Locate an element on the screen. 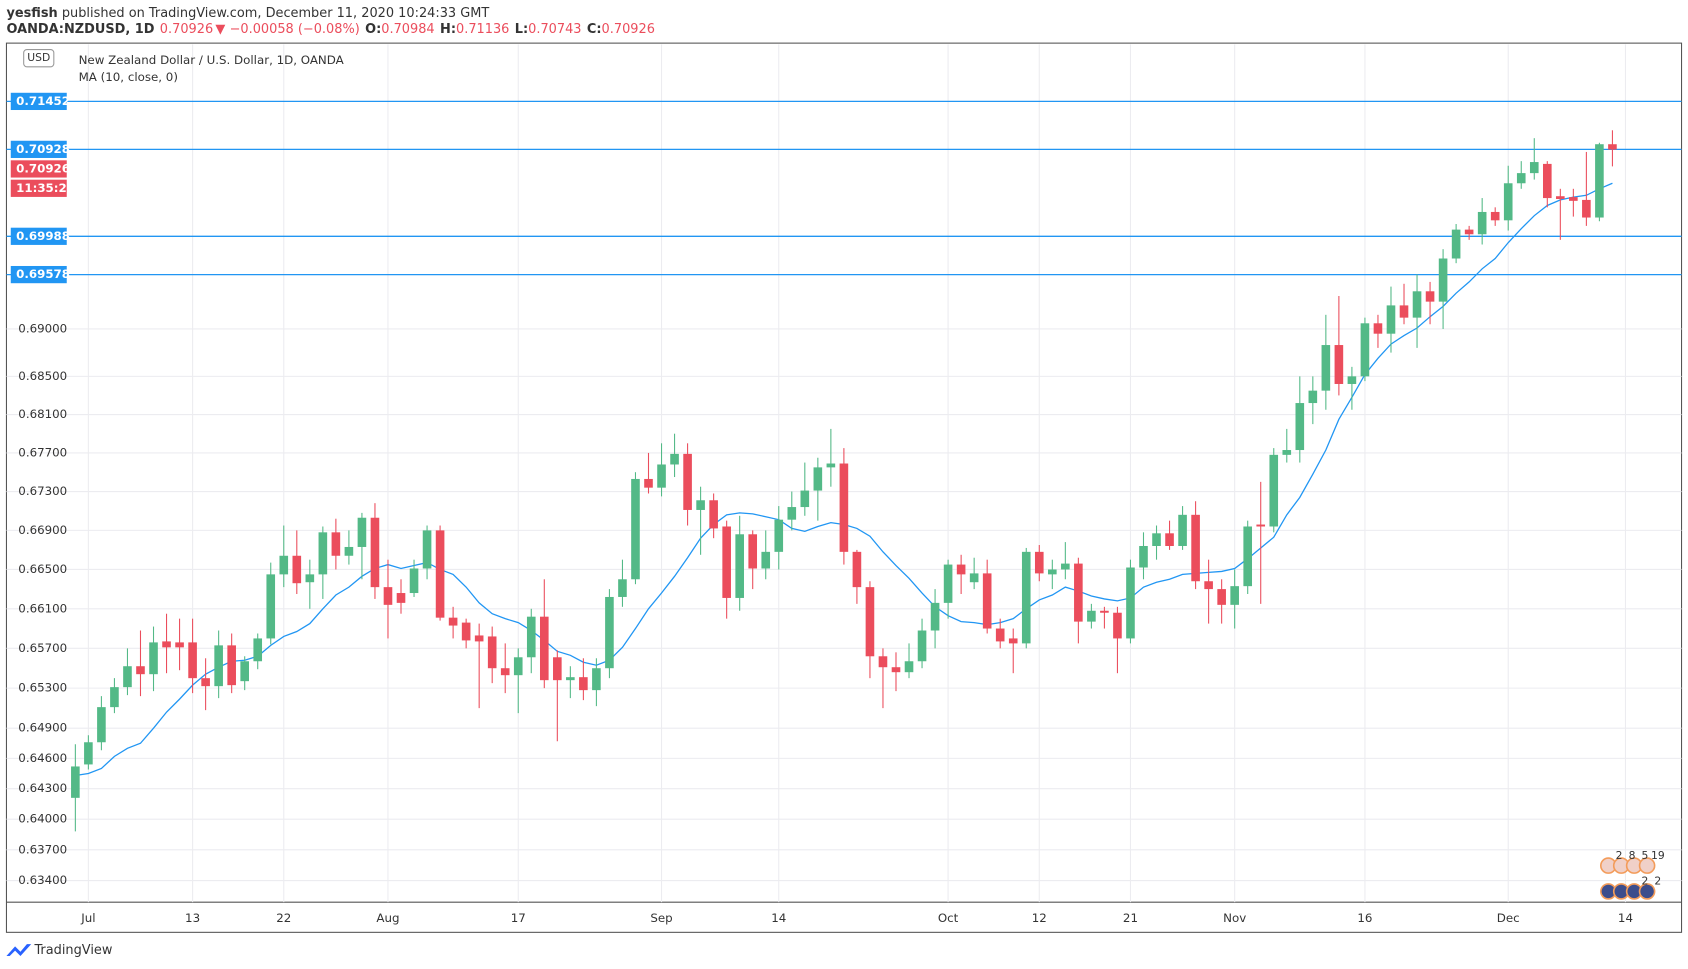 This screenshot has width=1688, height=969. countdown-box is located at coordinates (38, 188).